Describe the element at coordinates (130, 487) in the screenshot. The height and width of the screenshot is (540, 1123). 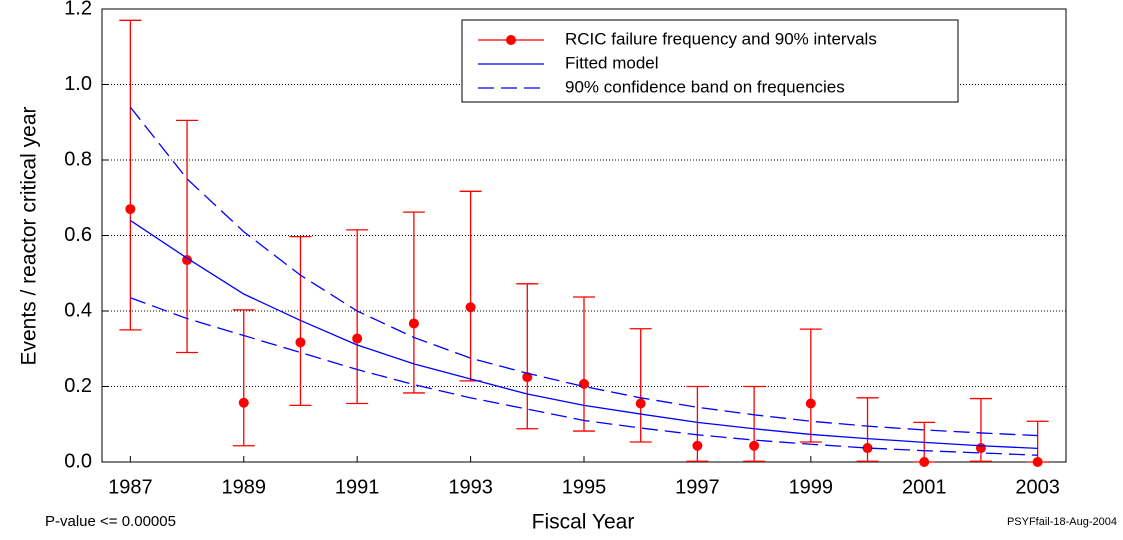
I see `x-tick-label: 1987` at that location.